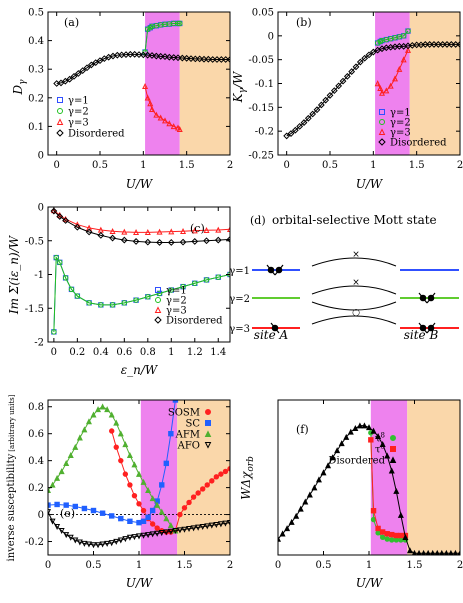 Image resolution: width=463 pixels, height=603 pixels. Describe the element at coordinates (36, 41) in the screenshot. I see `y-tick-label: 0.4` at that location.